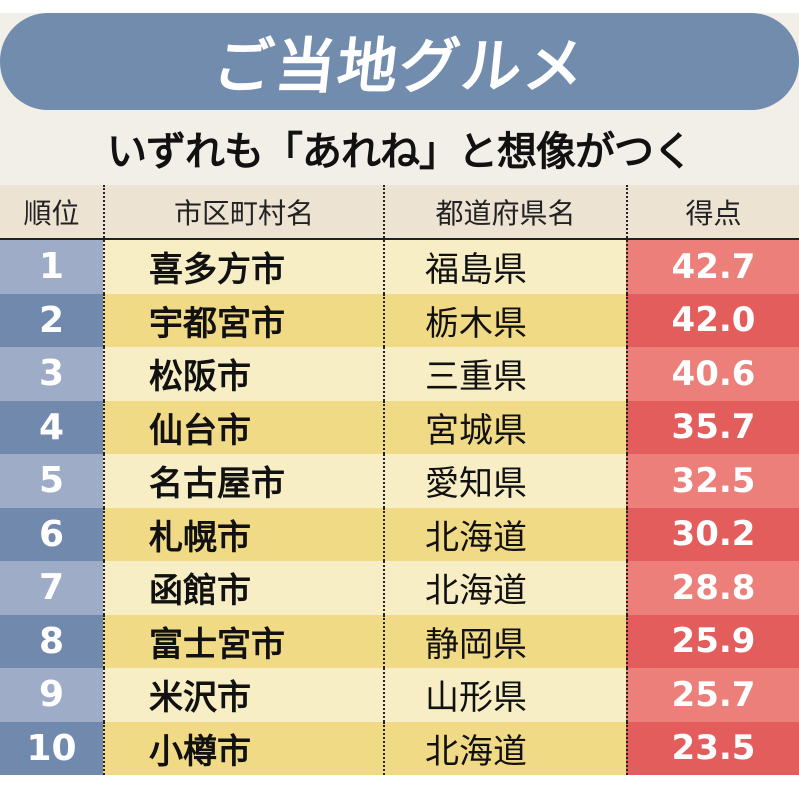  I want to click on score-cell: 32.5, so click(712, 481).